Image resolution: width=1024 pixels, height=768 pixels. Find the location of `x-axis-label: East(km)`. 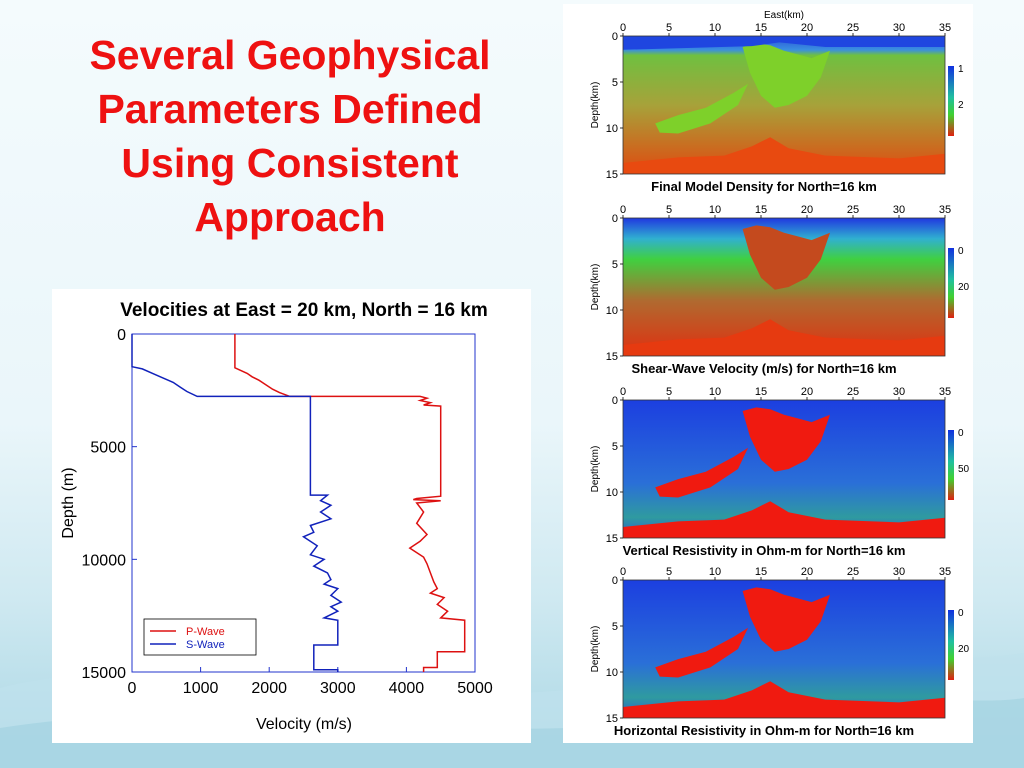

x-axis-label: East(km) is located at coordinates (784, 15).